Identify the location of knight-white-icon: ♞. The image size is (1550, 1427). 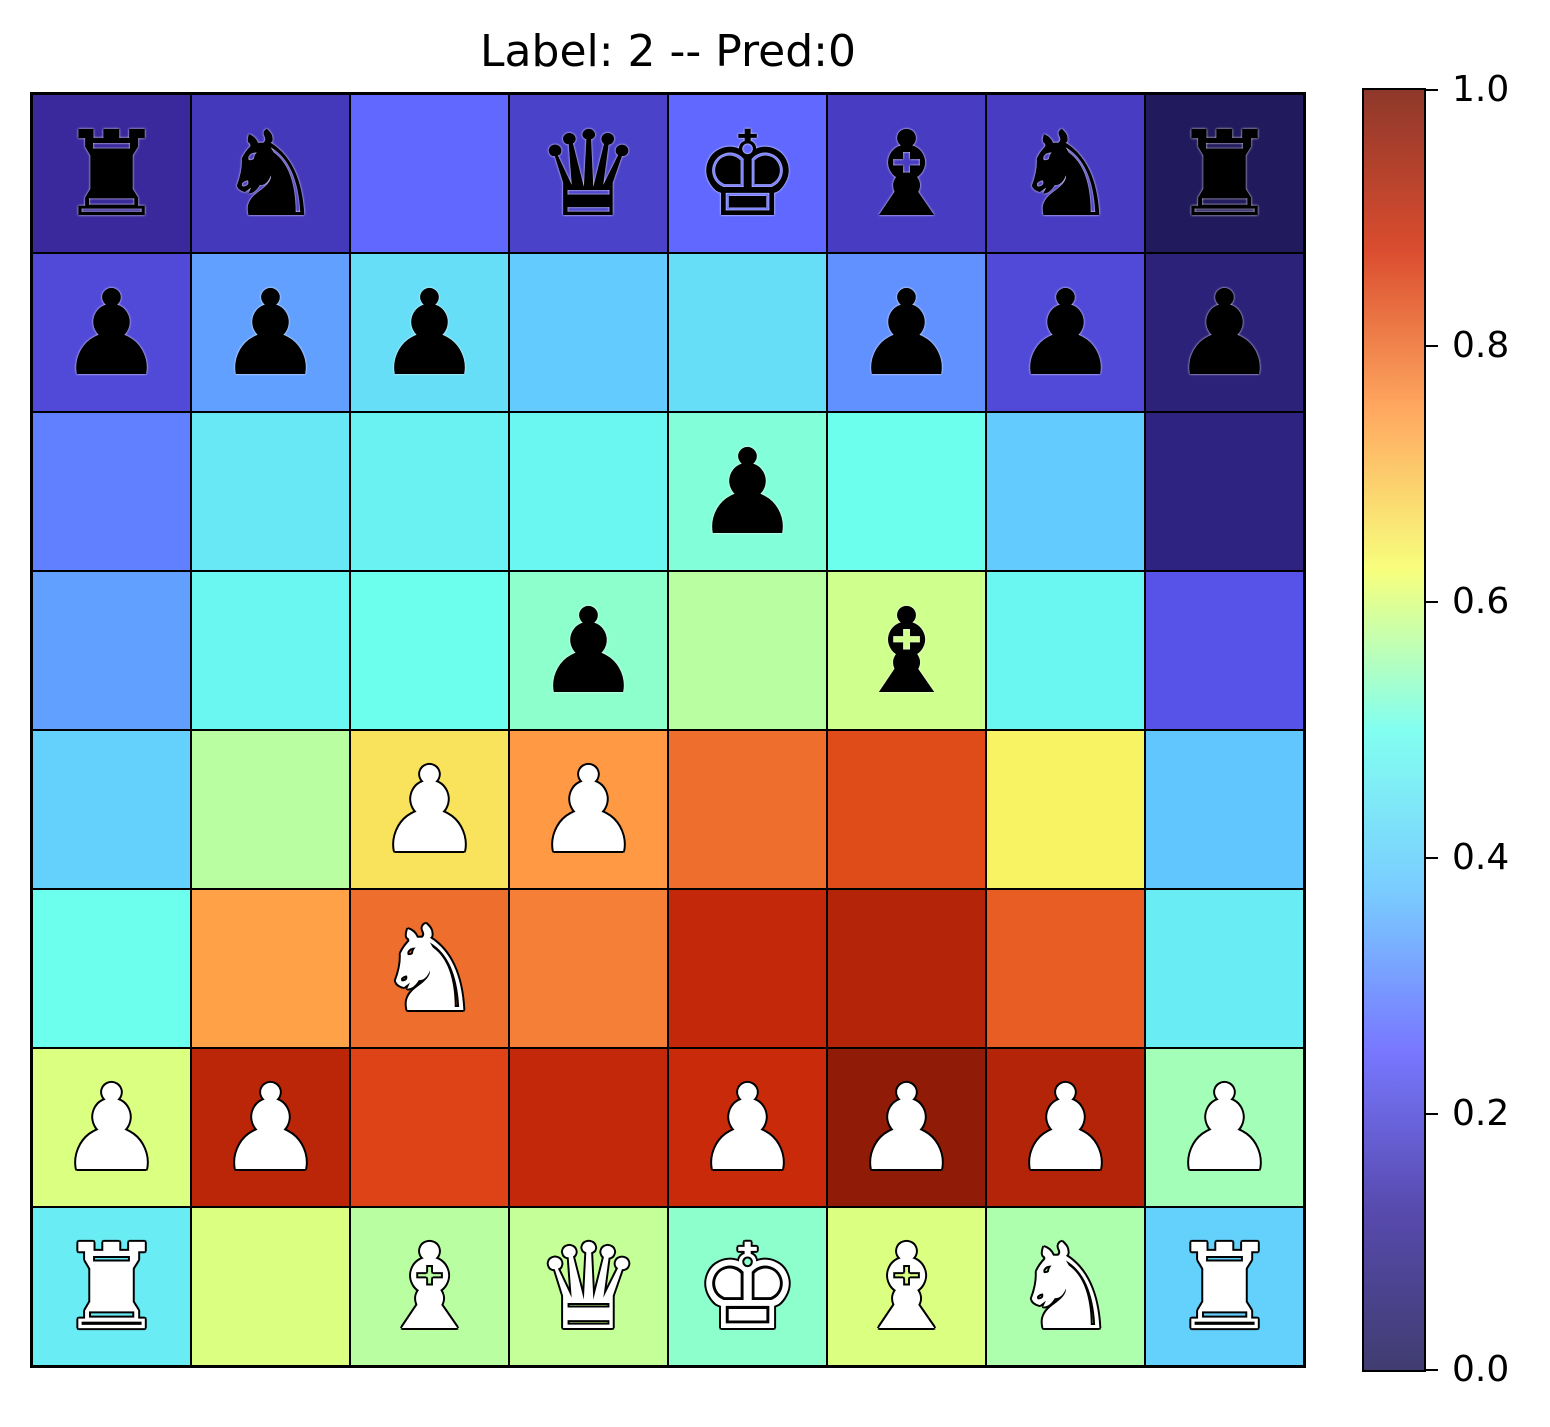
(1065, 1286).